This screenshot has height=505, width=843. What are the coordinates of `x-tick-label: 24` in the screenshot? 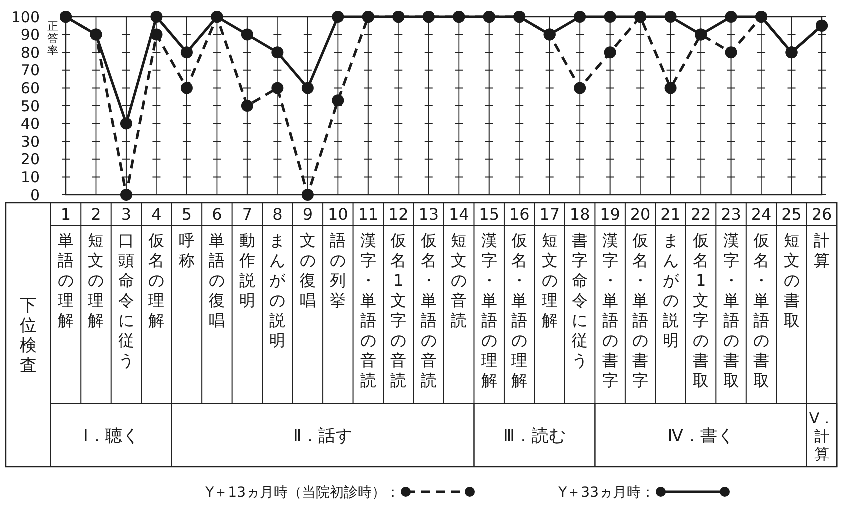 It's located at (761, 214).